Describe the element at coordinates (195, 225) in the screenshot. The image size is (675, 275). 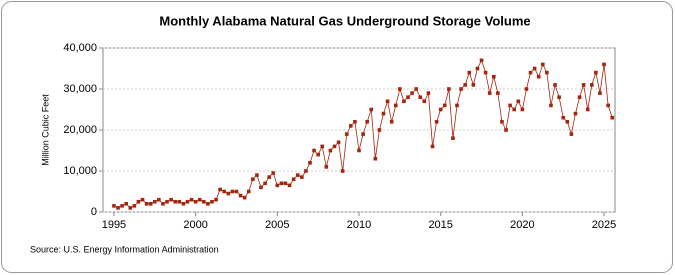
I see `x-tick-label: 2000` at that location.